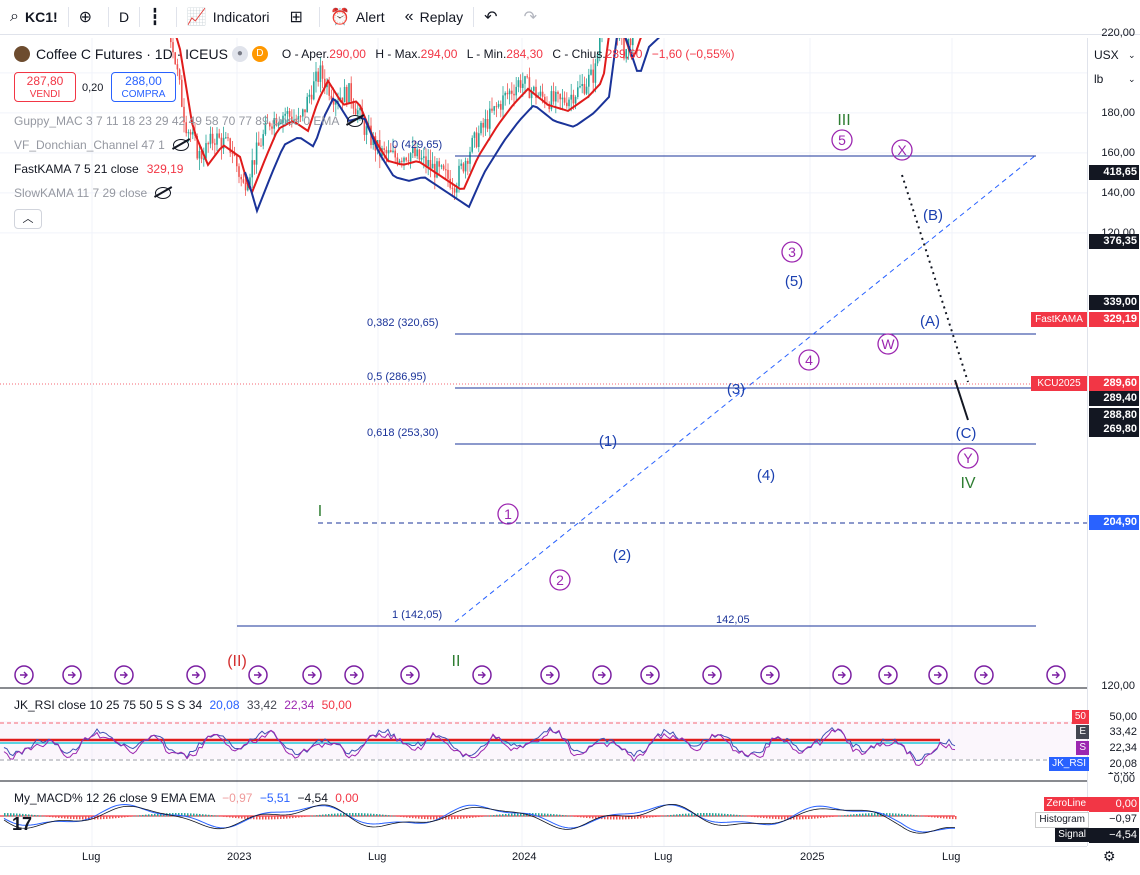 Image resolution: width=1140 pixels, height=875 pixels. What do you see at coordinates (770, 675) in the screenshot?
I see `event-arrow-icon` at bounding box center [770, 675].